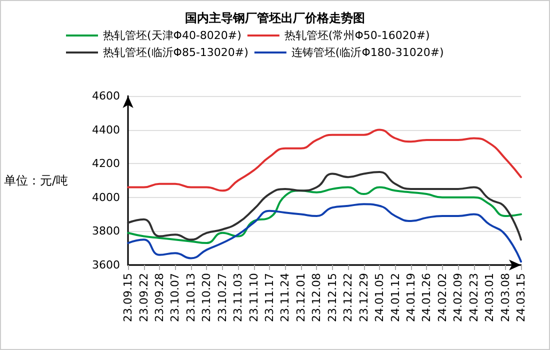 The height and width of the screenshot is (350, 550). Describe the element at coordinates (106, 265) in the screenshot. I see `y-tick-label: 3600` at that location.